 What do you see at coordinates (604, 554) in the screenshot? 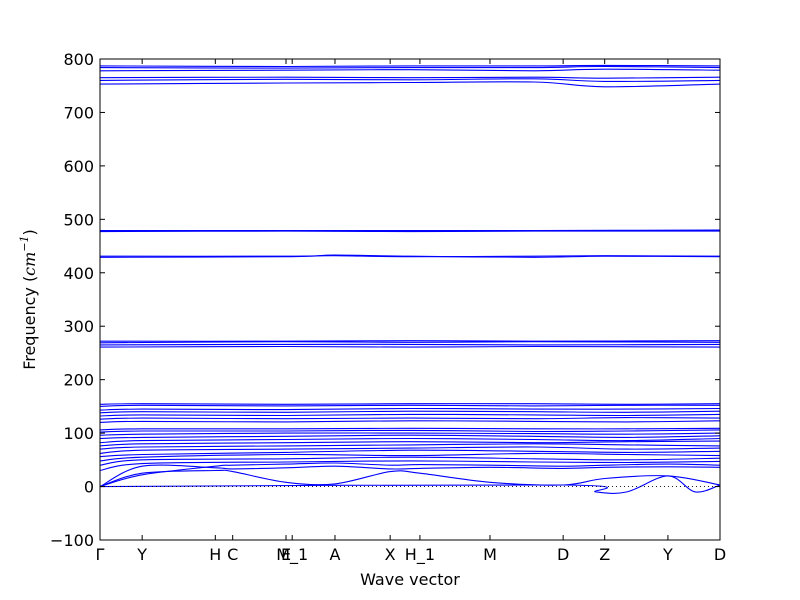
I see `x-tick-label: Z` at bounding box center [604, 554].